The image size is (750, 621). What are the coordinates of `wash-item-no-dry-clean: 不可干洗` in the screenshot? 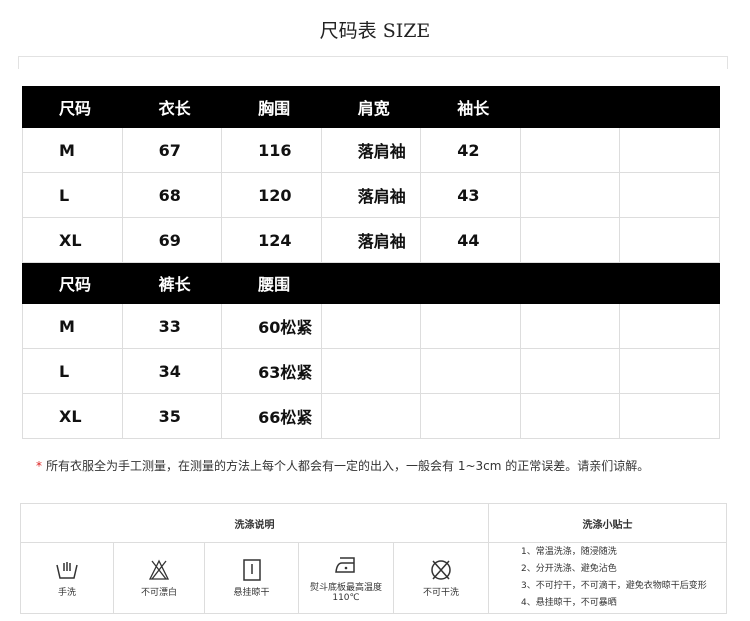 It's located at (441, 578).